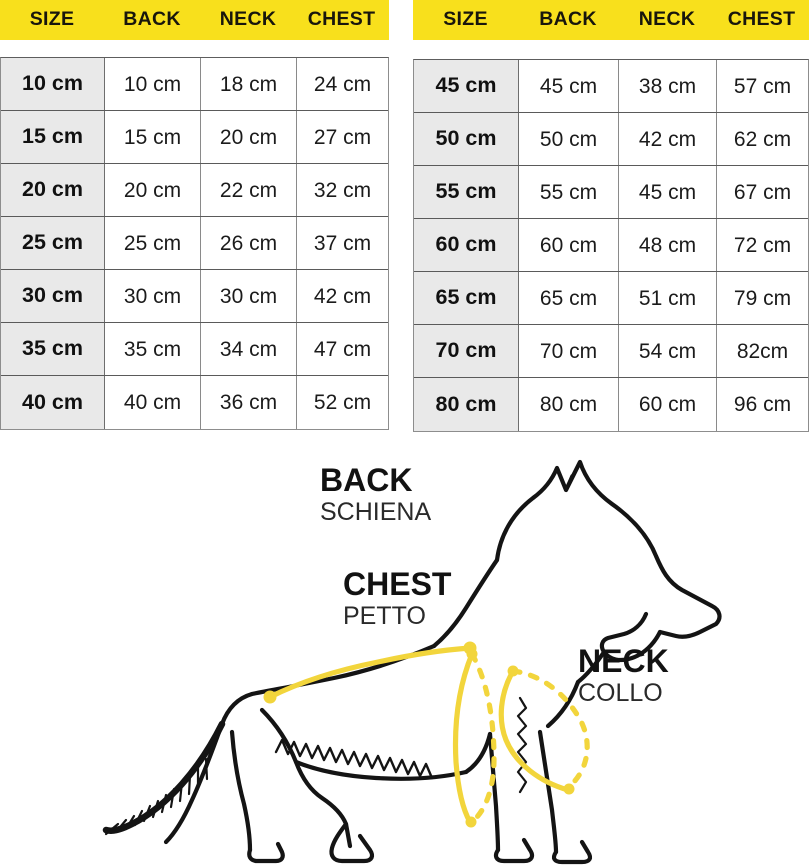  What do you see at coordinates (762, 139) in the screenshot?
I see `cell-chest: 62 cm` at bounding box center [762, 139].